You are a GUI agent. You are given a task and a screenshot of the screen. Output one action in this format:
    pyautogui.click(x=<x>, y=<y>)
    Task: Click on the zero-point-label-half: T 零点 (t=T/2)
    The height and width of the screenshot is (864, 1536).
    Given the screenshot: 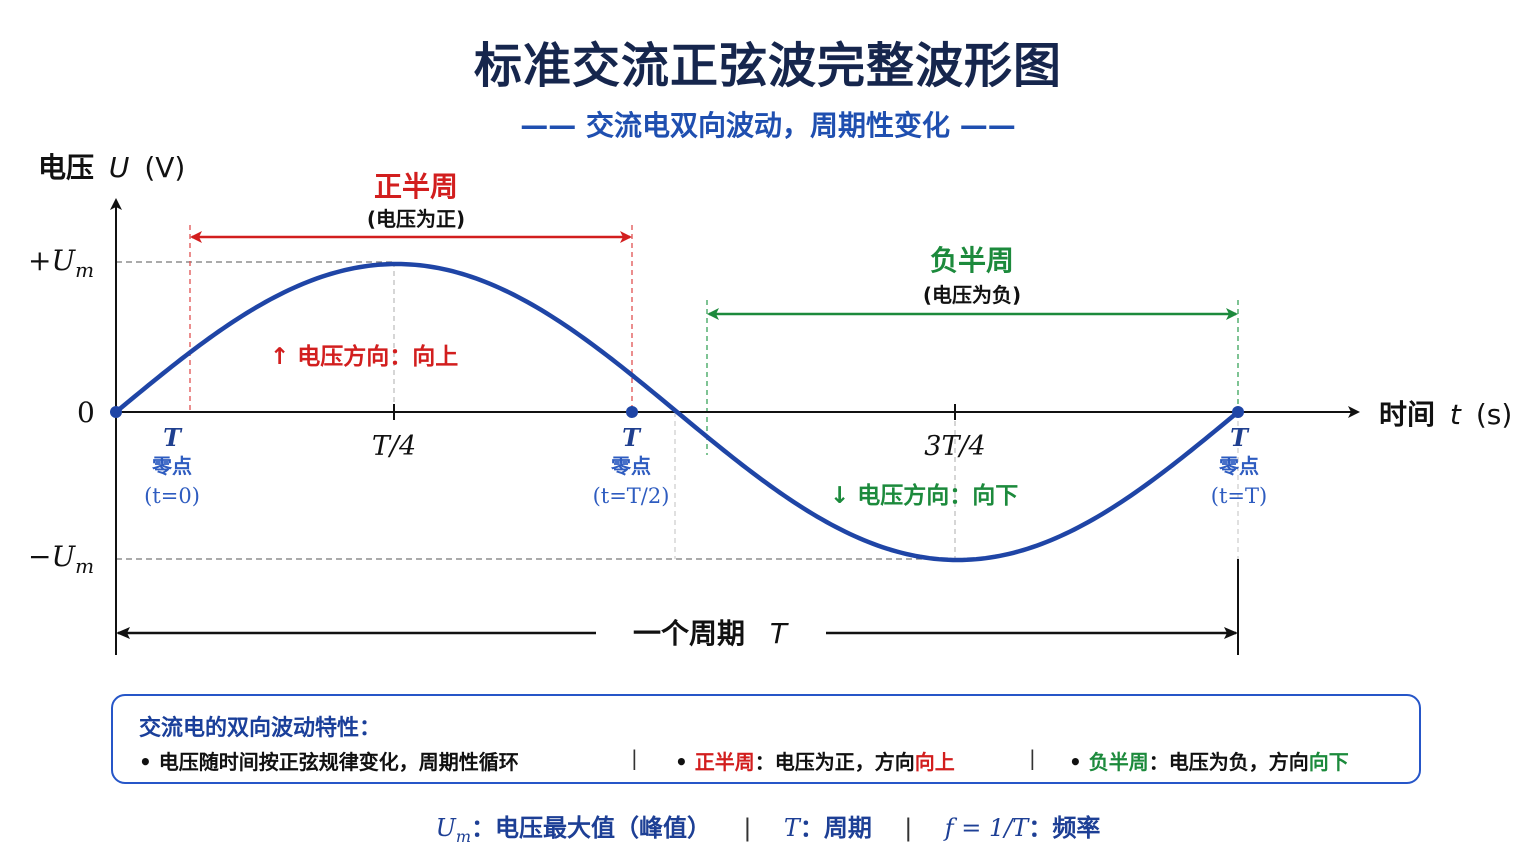 What is the action you would take?
    pyautogui.click(x=631, y=465)
    